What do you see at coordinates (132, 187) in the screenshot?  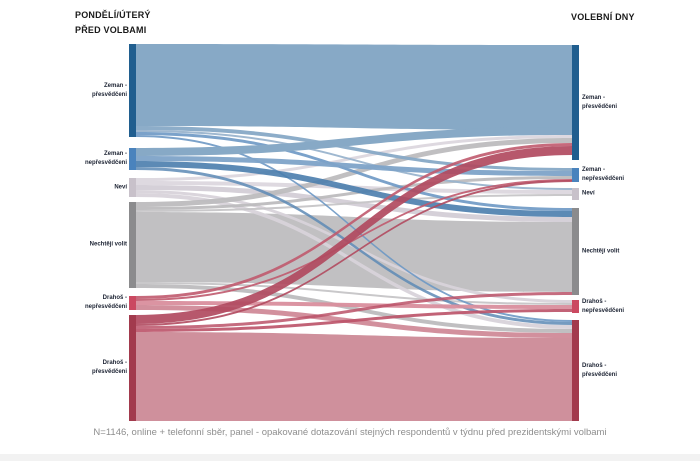 I see `node-left-nevi` at bounding box center [132, 187].